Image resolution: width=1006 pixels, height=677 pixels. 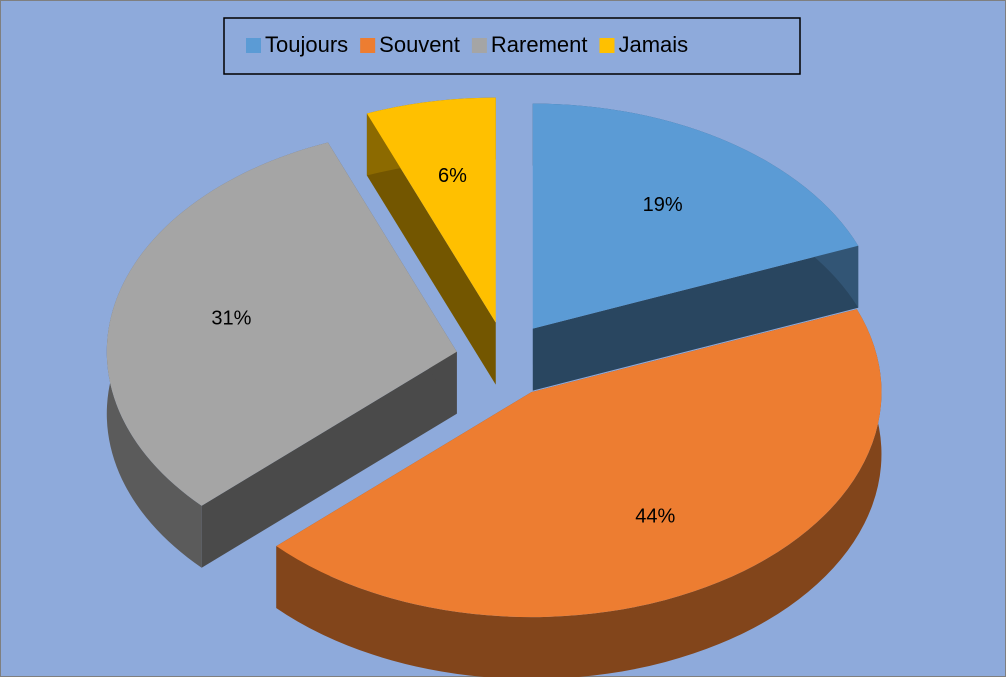 I want to click on legend-label: Rarement, so click(x=539, y=44).